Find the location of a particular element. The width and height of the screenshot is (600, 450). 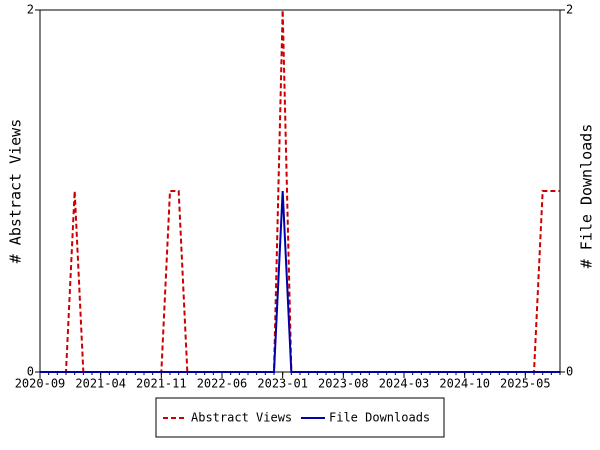

x-tick-label: 2025-05 is located at coordinates (525, 384).